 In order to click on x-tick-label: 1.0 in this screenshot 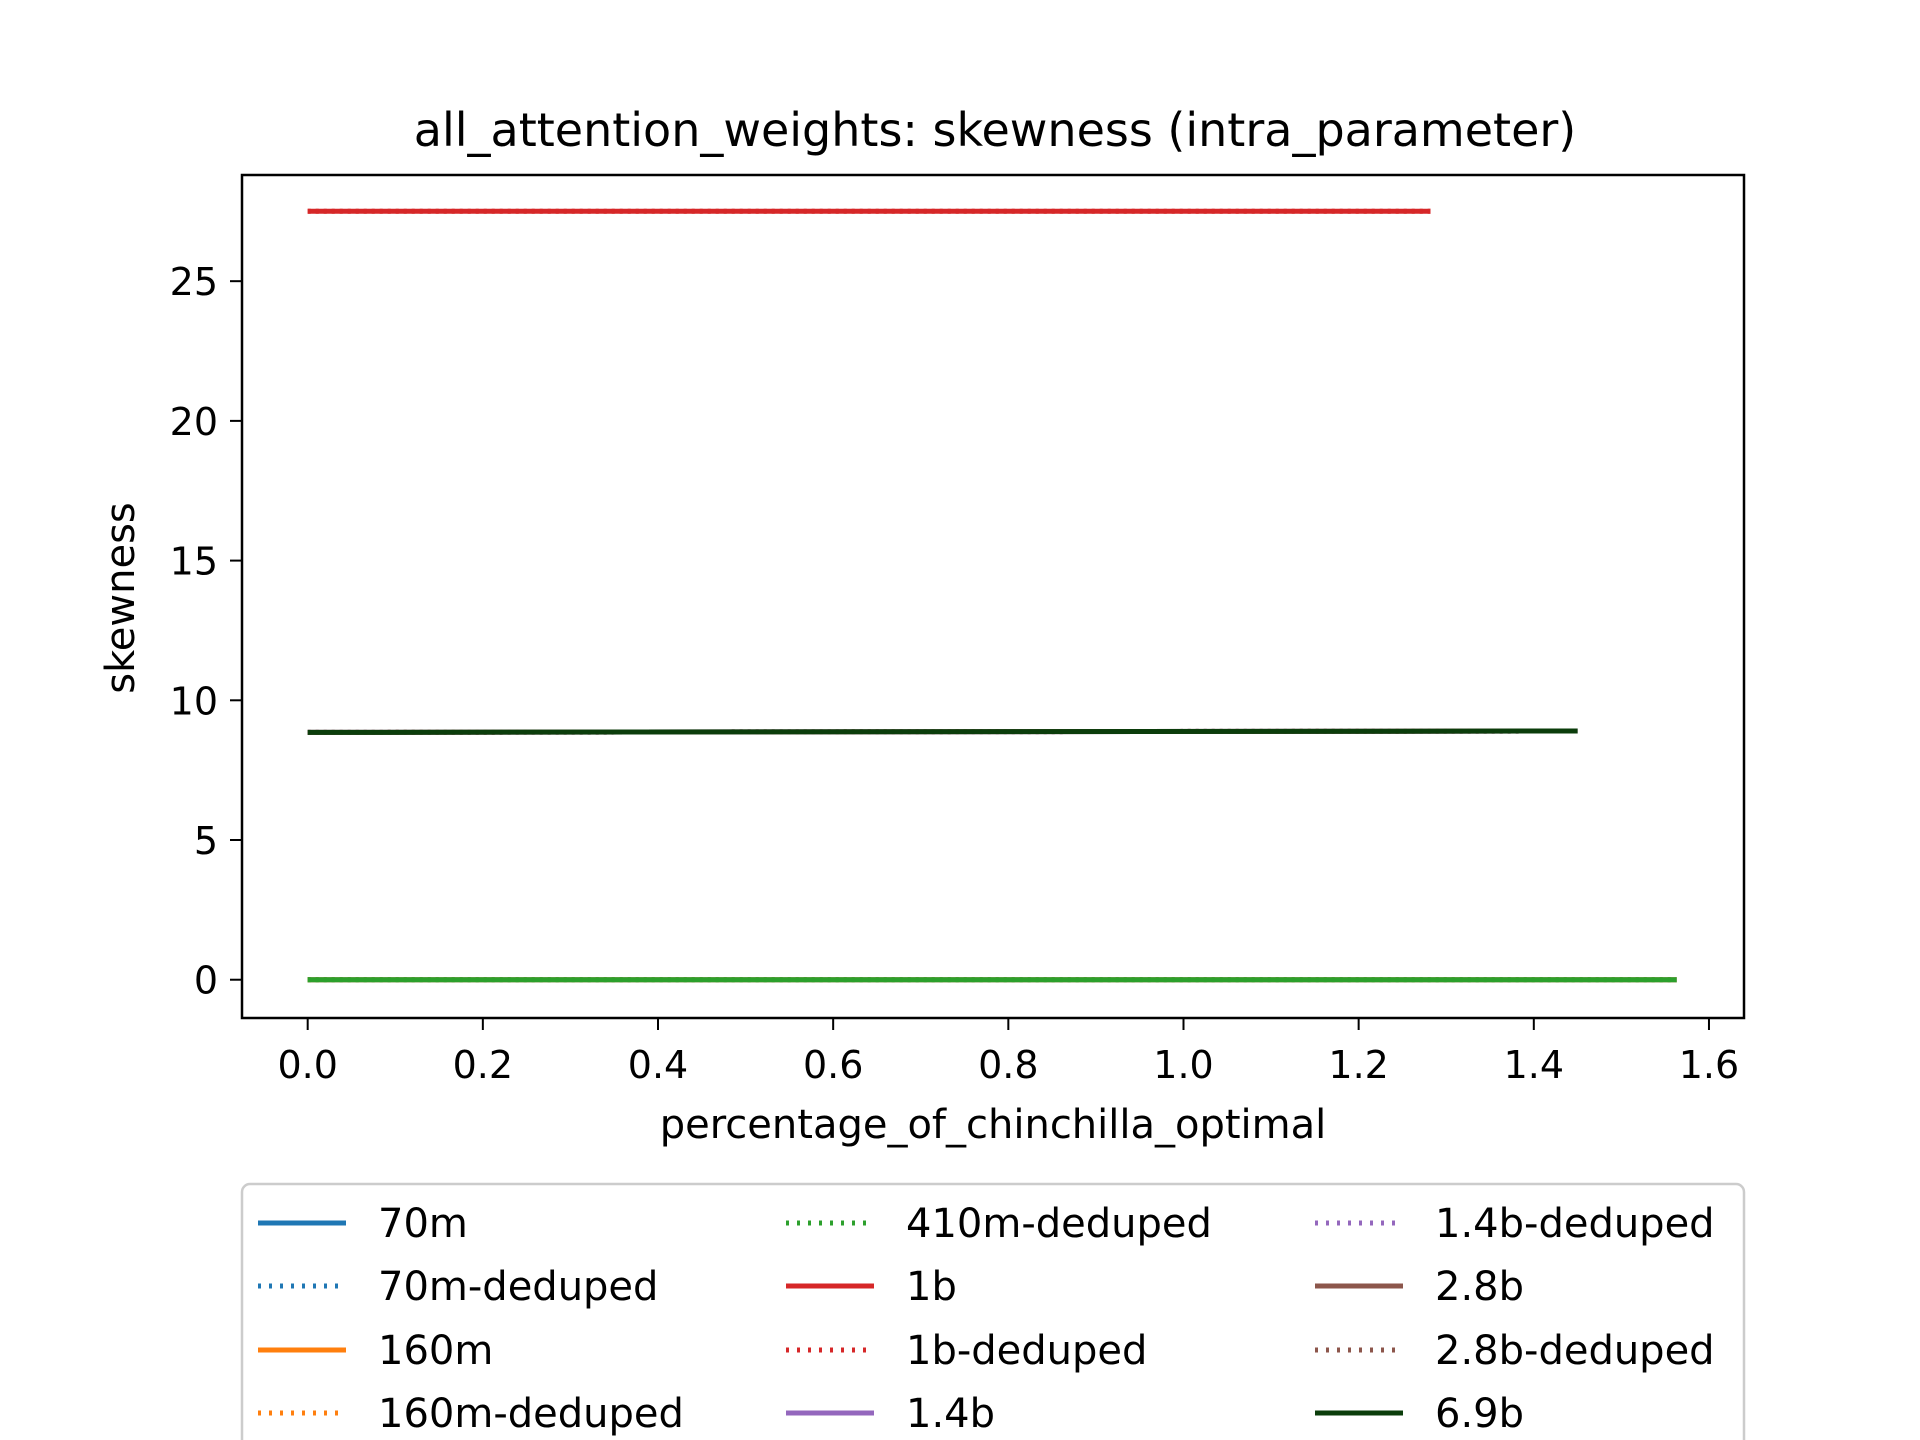, I will do `click(1183, 1065)`.